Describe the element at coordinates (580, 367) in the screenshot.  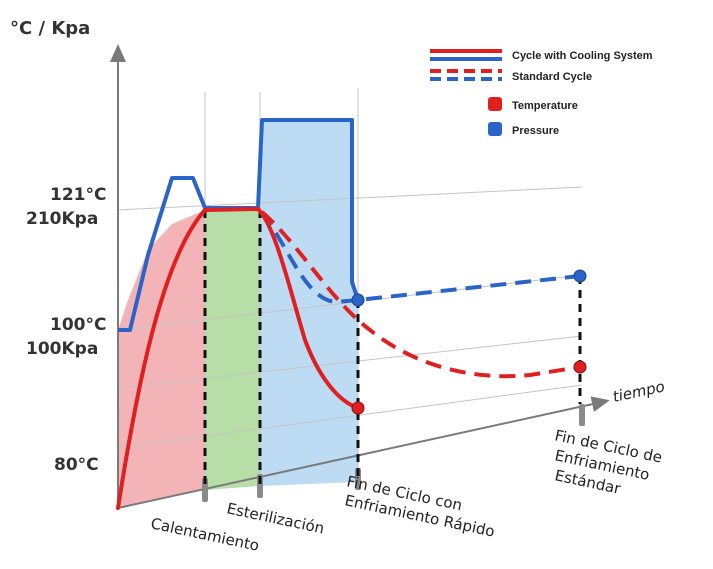
I see `temperature-end-standard-point` at that location.